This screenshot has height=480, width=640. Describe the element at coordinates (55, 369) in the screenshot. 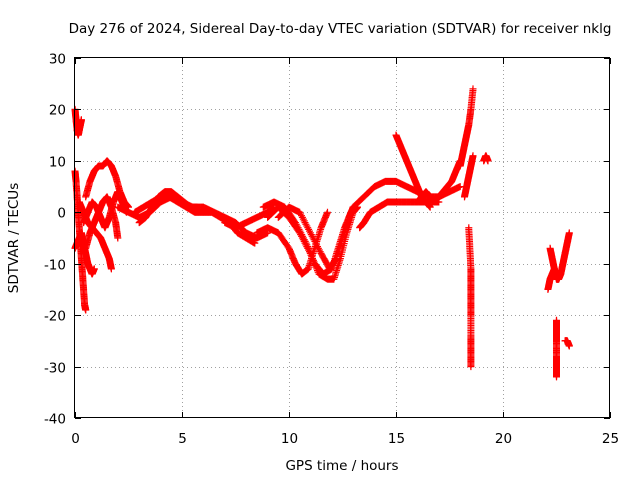

I see `y-tick-label: -30` at that location.